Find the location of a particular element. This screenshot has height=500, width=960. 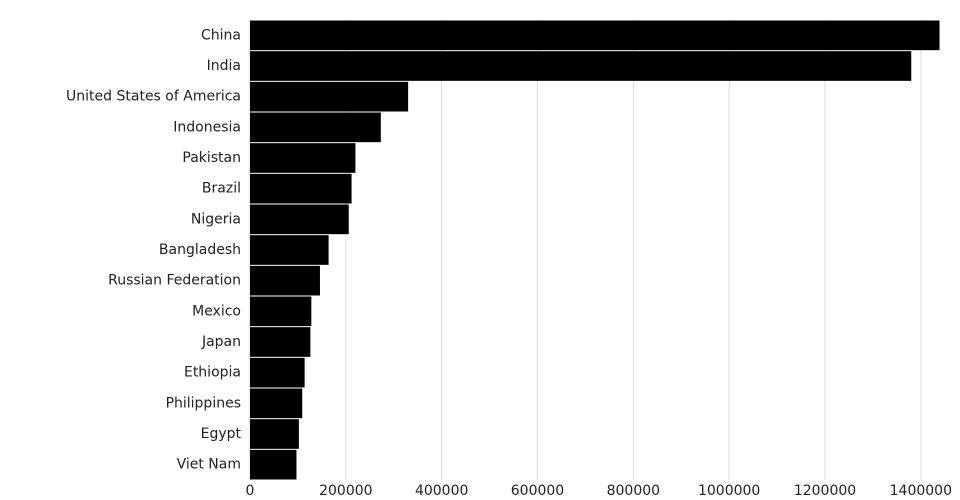

y-tick-label: Mexico is located at coordinates (216, 311).